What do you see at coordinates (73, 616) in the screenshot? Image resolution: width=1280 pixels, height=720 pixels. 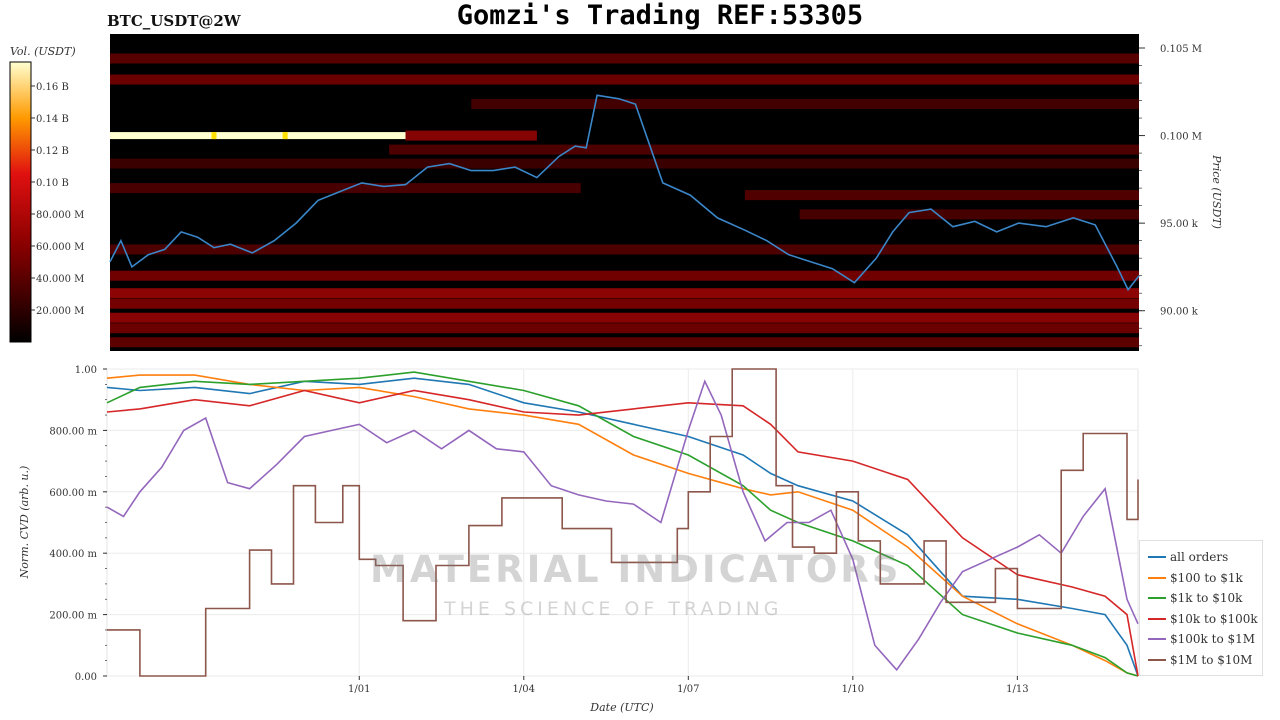 I see `cvd-y-tick-label: 200.00 m` at bounding box center [73, 616].